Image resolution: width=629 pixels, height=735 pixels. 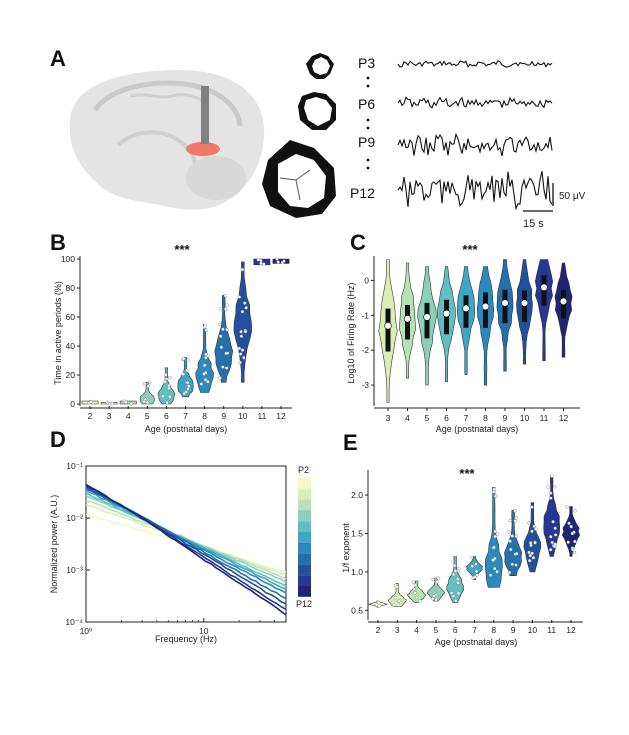 I want to click on panel-a-label: A, so click(x=58, y=58).